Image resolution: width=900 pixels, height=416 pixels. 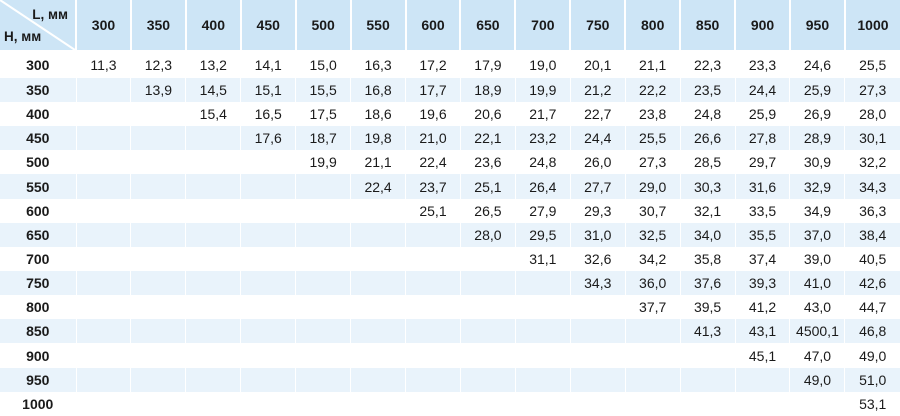 I want to click on price-cell: 43,0, so click(x=817, y=307).